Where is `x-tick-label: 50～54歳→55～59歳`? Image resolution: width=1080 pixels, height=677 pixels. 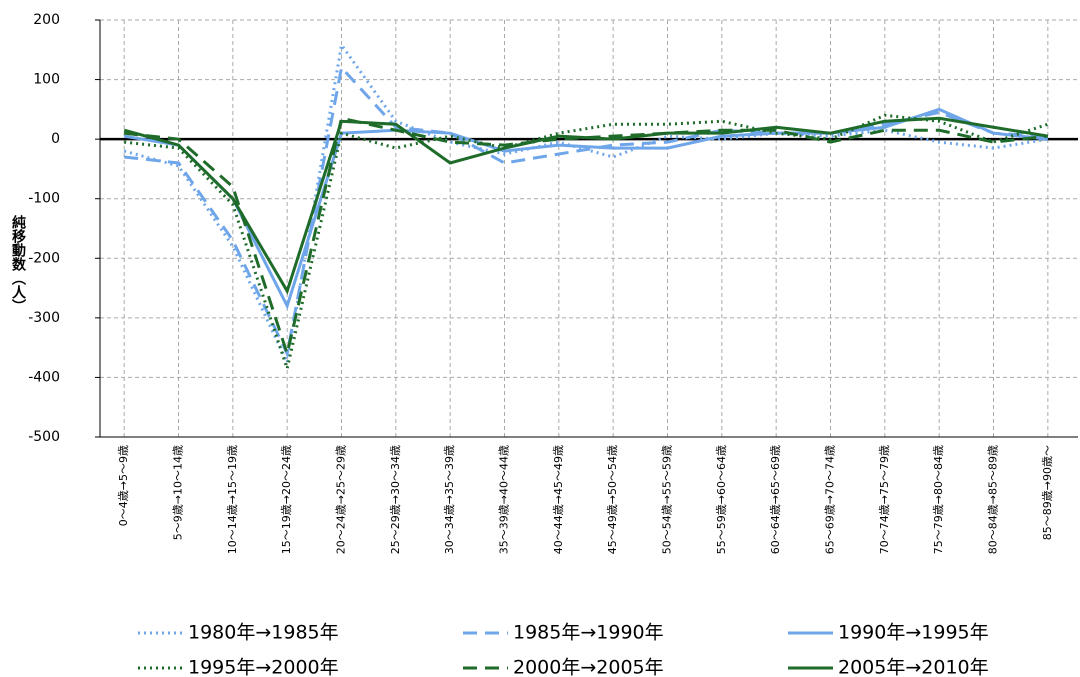 x-tick-label: 50～54歳→55～59歳 is located at coordinates (667, 499).